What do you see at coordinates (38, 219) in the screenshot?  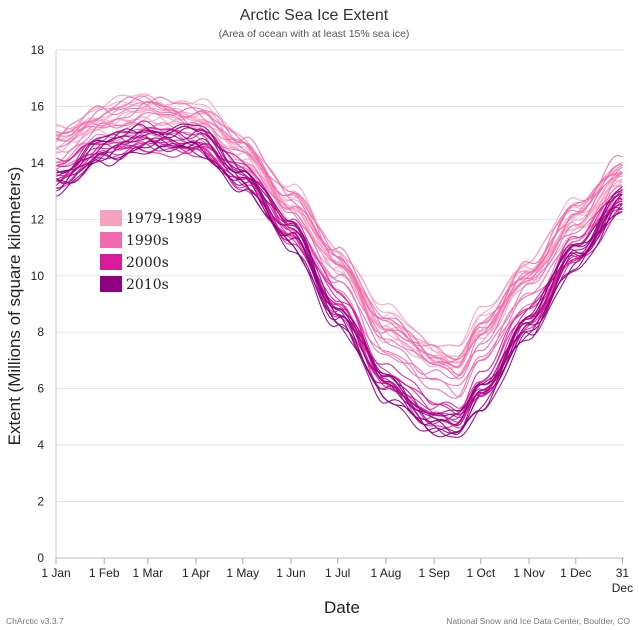 I see `y-tick-label: 12` at bounding box center [38, 219].